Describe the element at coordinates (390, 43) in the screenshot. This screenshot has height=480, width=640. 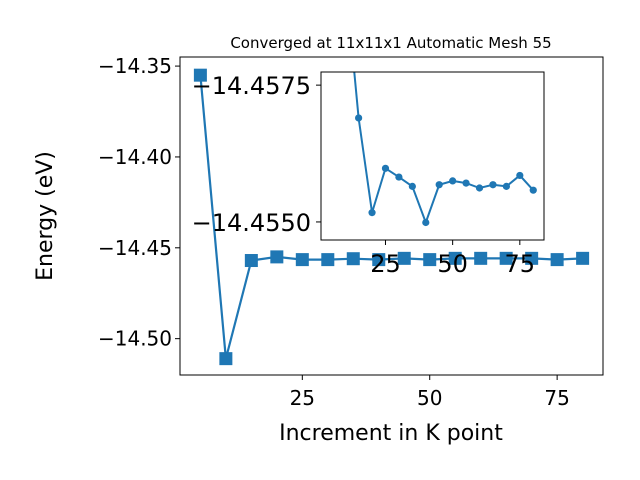
I see `chart-title: Converged at 11x11x1 Automatic Mesh 55` at that location.